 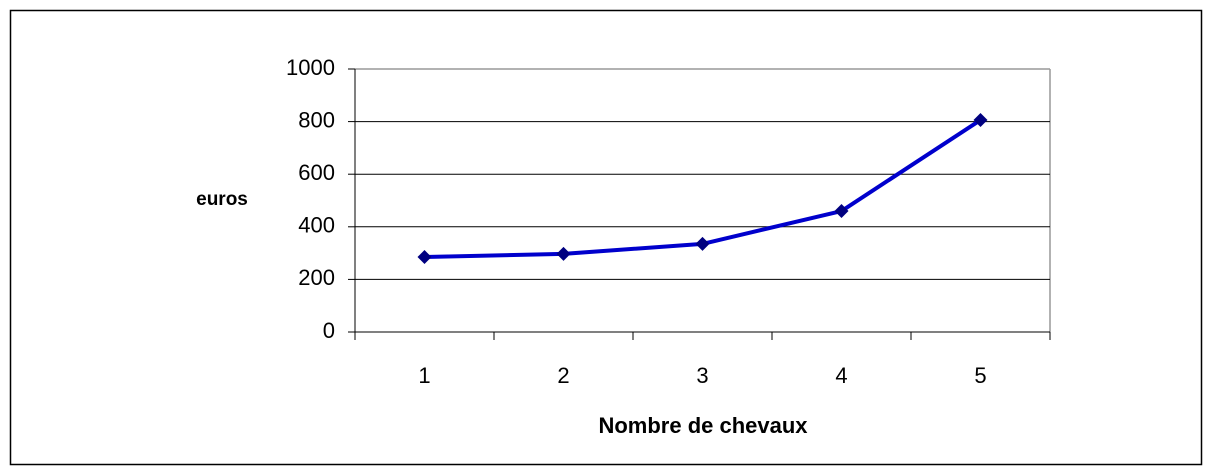 What do you see at coordinates (702, 375) in the screenshot?
I see `x-tick-label: 3` at bounding box center [702, 375].